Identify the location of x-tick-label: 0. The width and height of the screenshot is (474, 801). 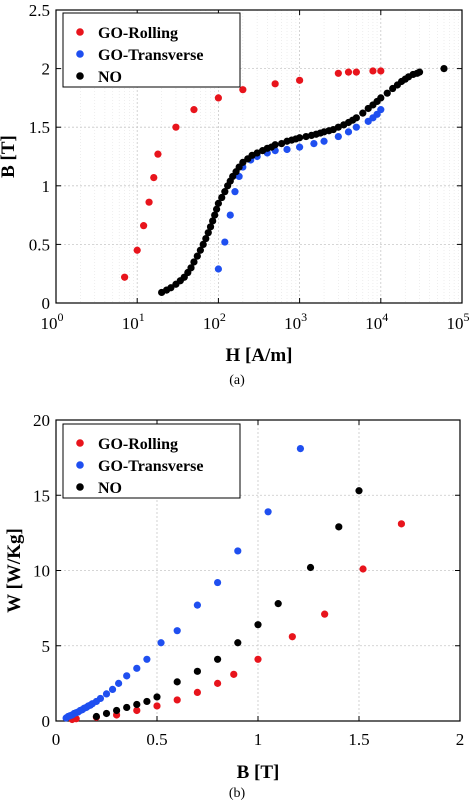
(56, 739).